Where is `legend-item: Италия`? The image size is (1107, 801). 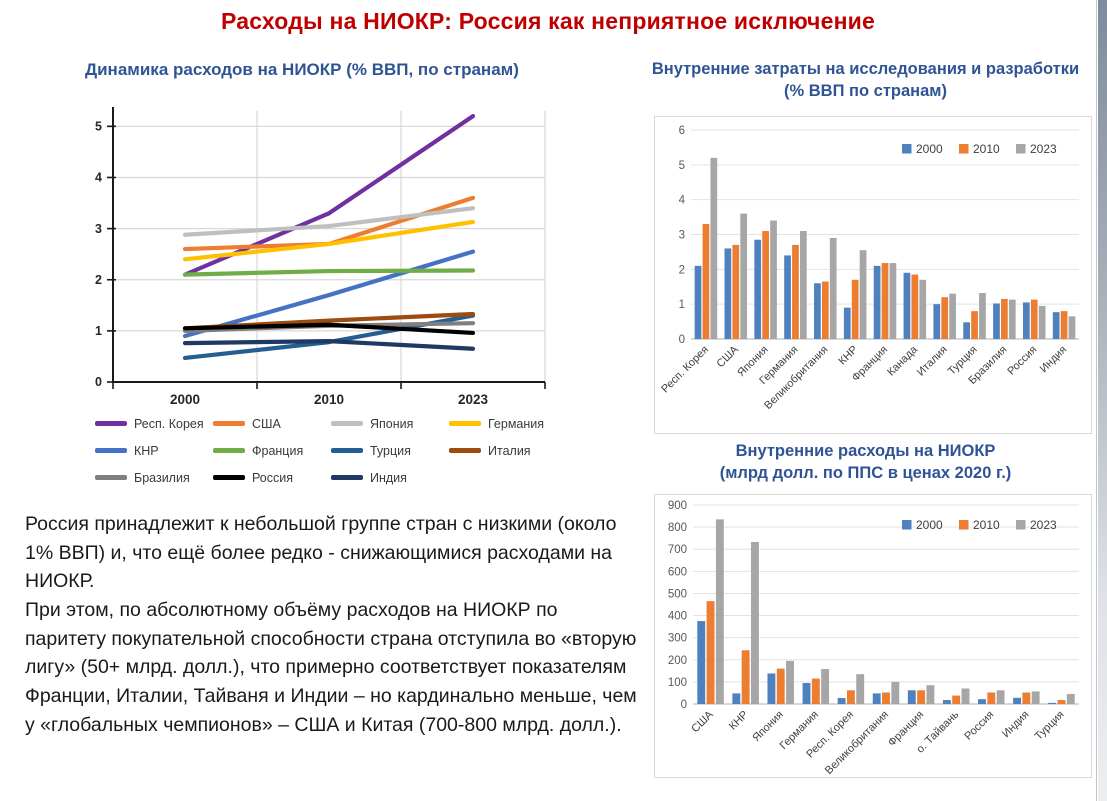
legend-item: Италия is located at coordinates (508, 450).